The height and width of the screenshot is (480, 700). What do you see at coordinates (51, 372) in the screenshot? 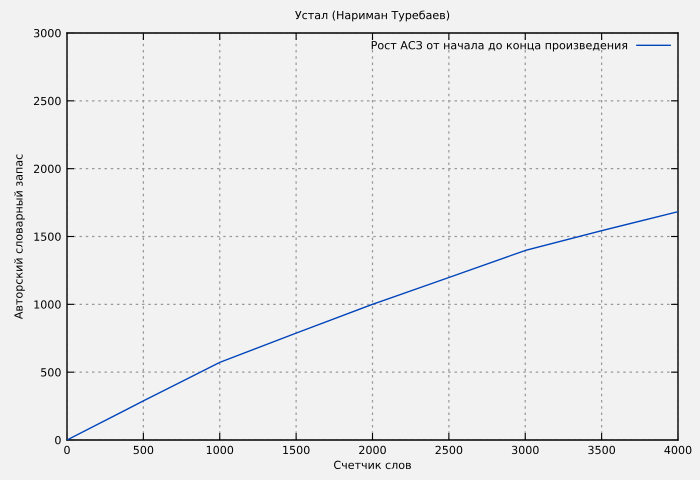
I see `y-tick-label: 500` at bounding box center [51, 372].